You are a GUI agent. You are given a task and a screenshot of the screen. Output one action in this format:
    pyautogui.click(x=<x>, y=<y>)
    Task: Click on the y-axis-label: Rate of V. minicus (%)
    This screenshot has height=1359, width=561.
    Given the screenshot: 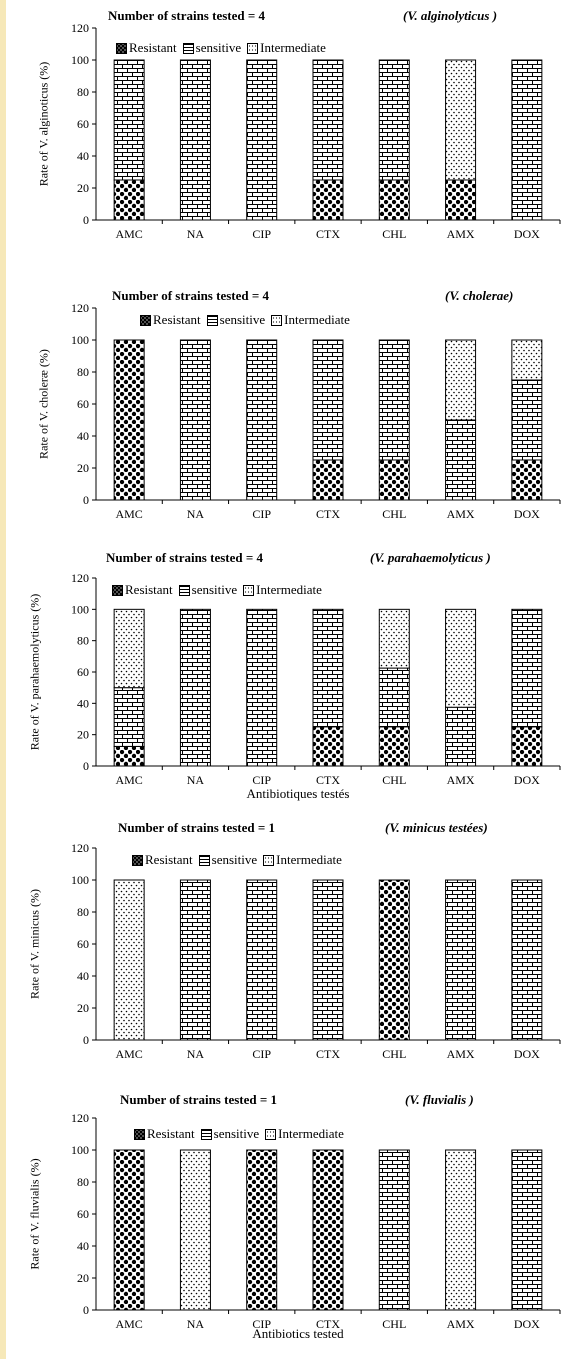 What is the action you would take?
    pyautogui.click(x=34, y=944)
    